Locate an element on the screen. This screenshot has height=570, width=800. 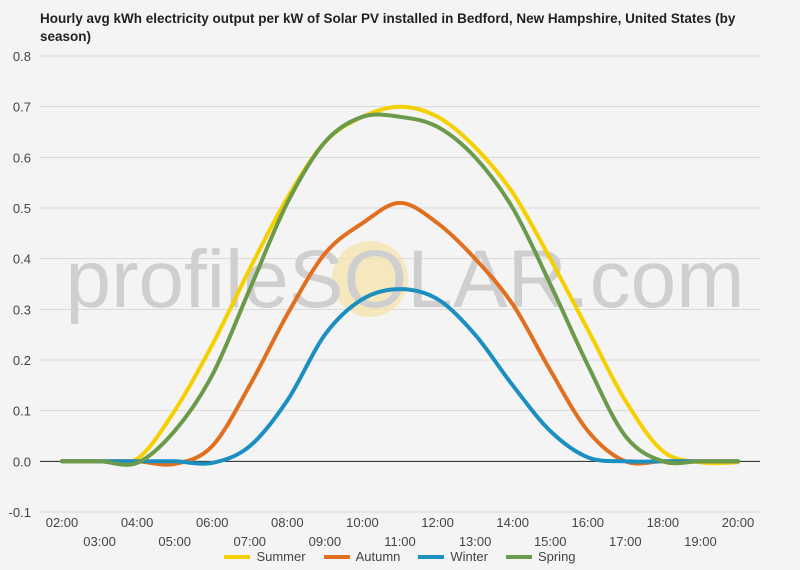
x-tick-label: 06:00 is located at coordinates (212, 522).